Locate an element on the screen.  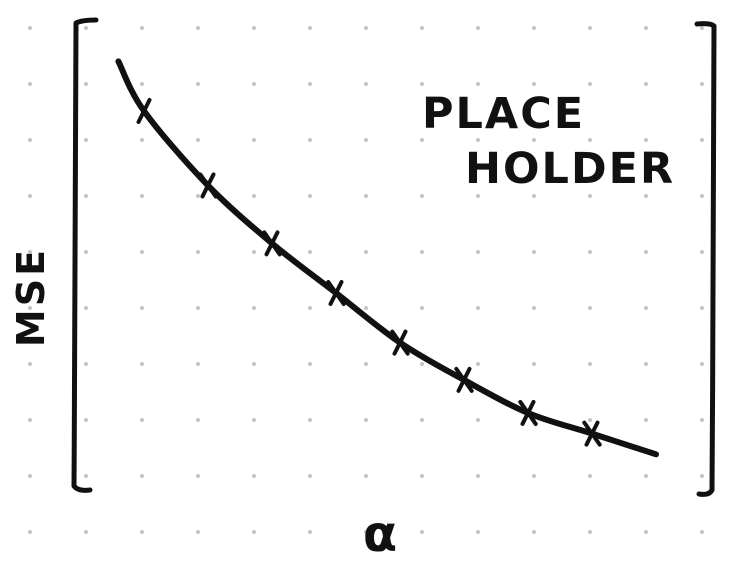
annotation-line-2: HOLDER is located at coordinates (570, 169).